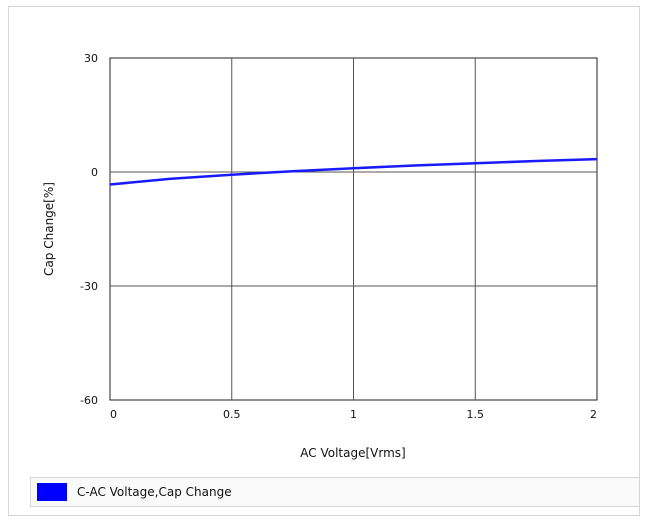  Describe the element at coordinates (91, 58) in the screenshot. I see `y-tick-label: 30` at that location.